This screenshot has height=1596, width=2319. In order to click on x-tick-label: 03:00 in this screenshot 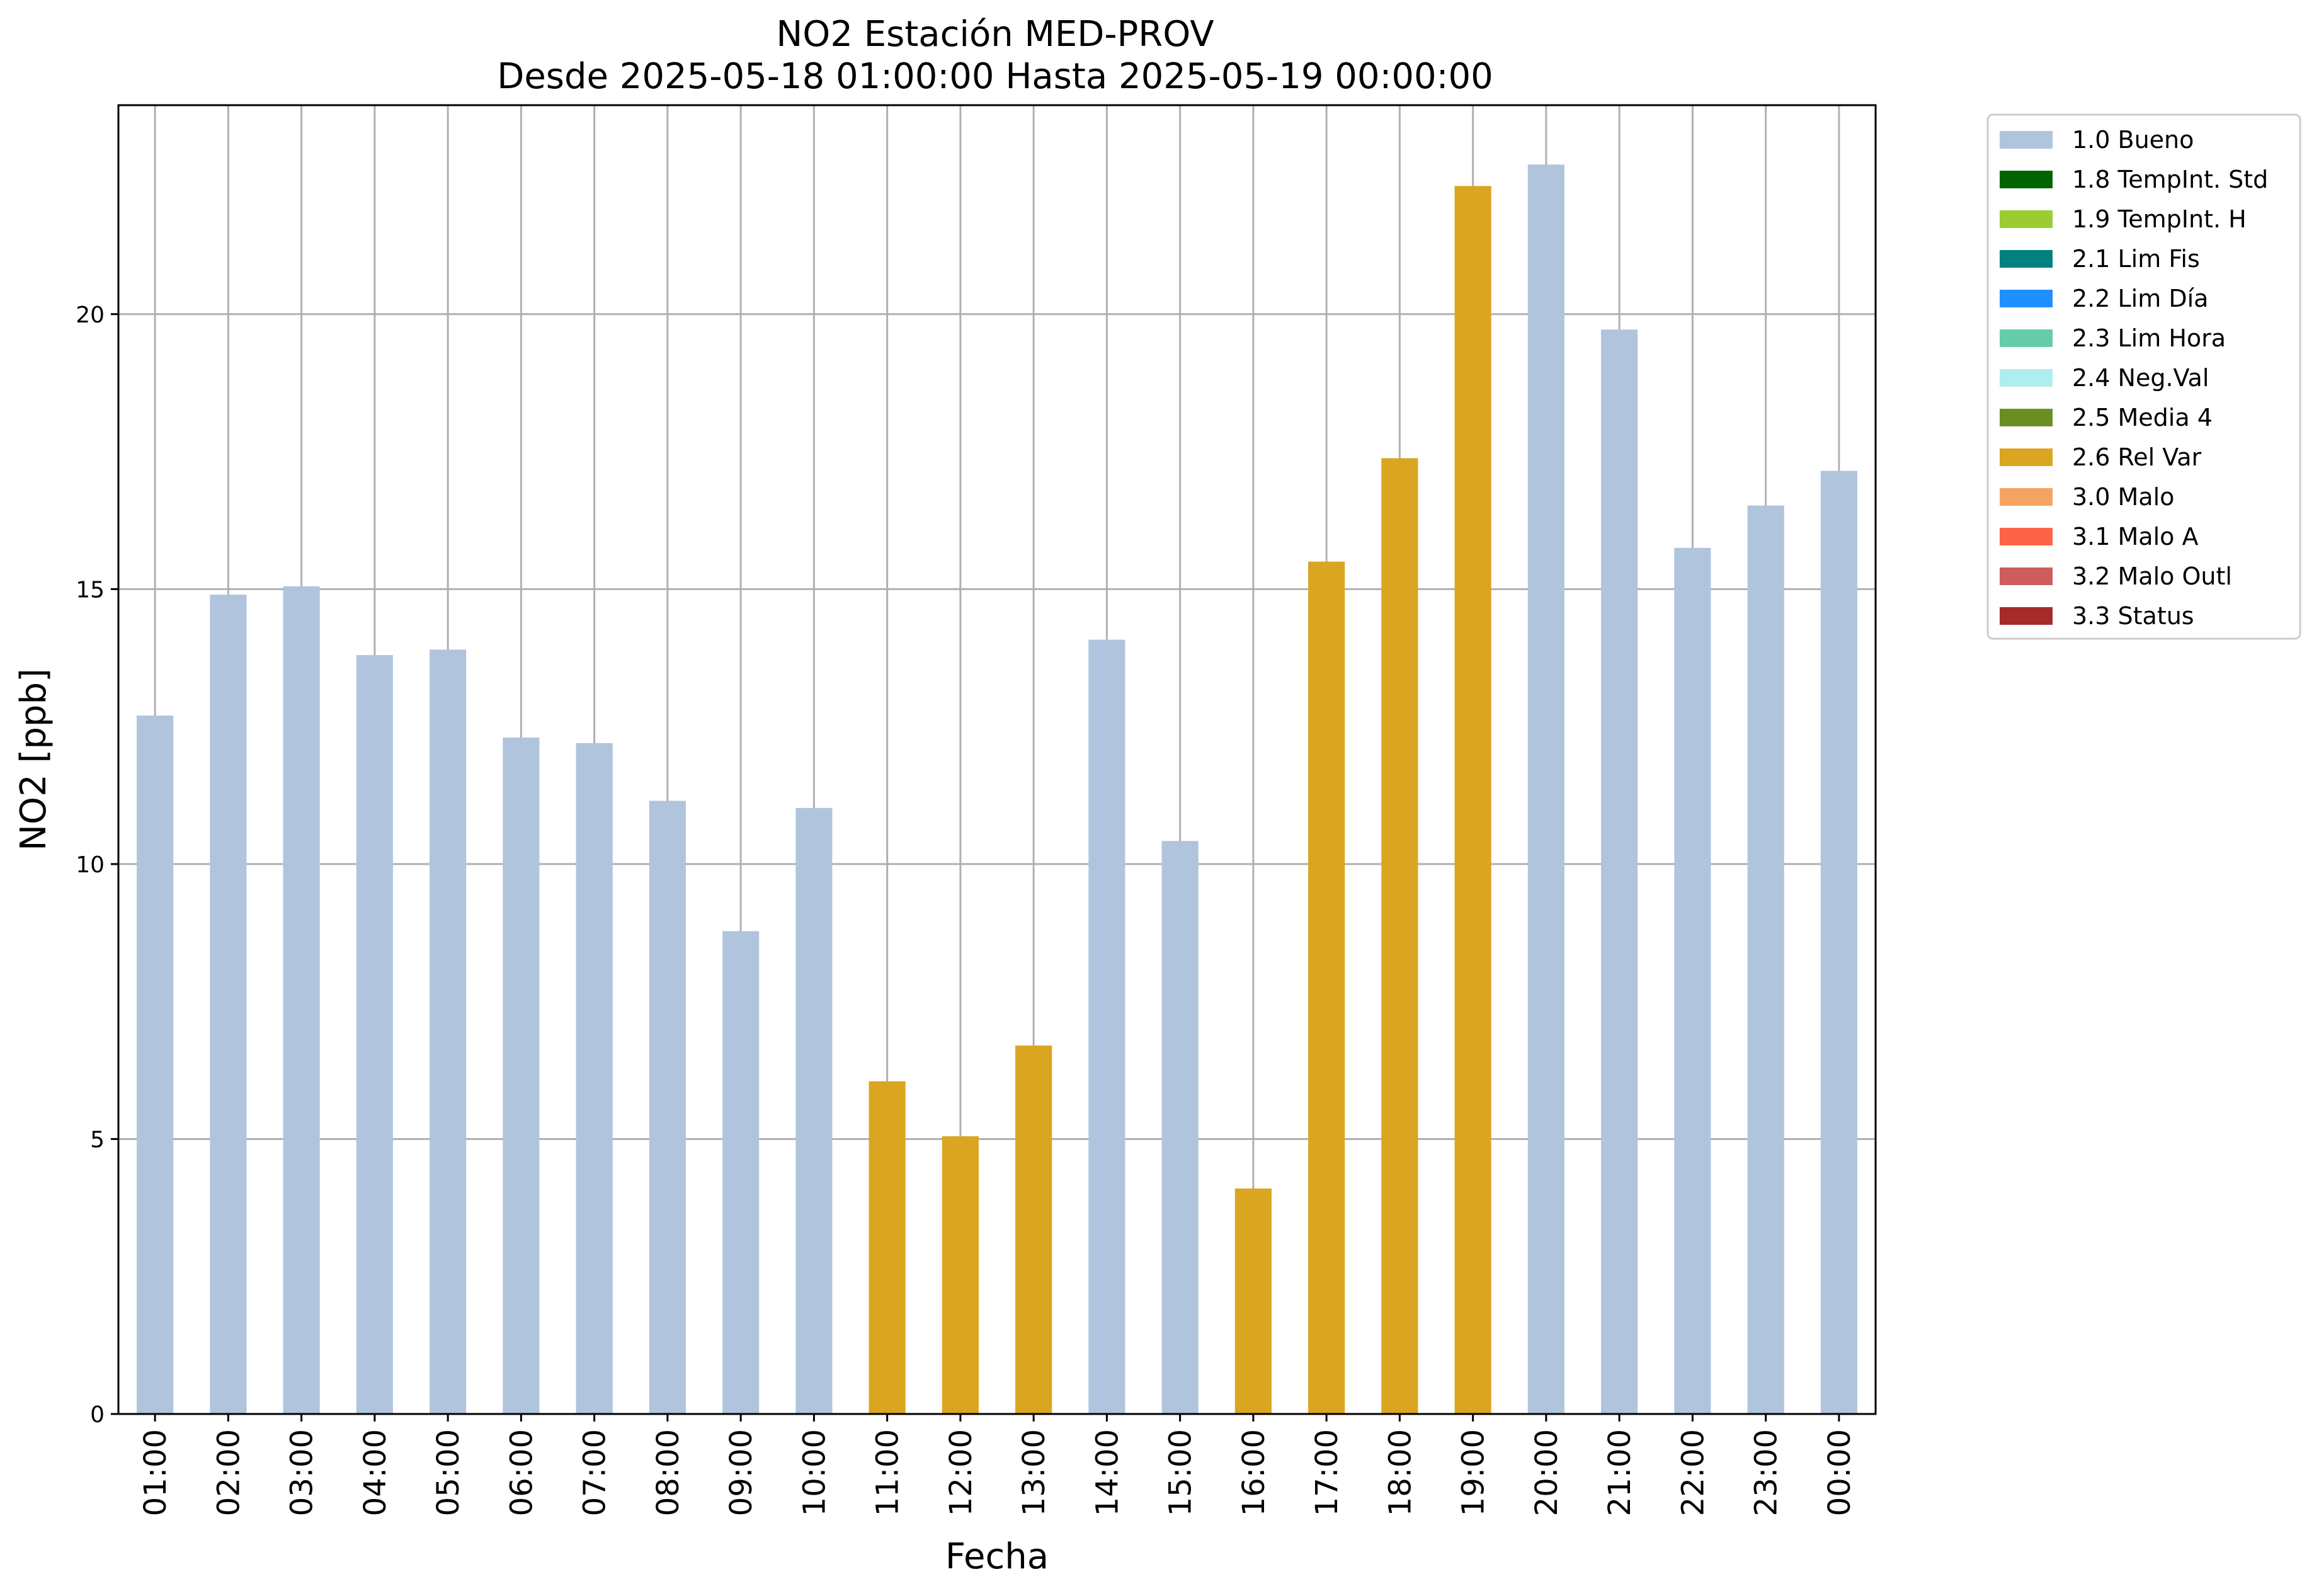, I will do `click(302, 1472)`.